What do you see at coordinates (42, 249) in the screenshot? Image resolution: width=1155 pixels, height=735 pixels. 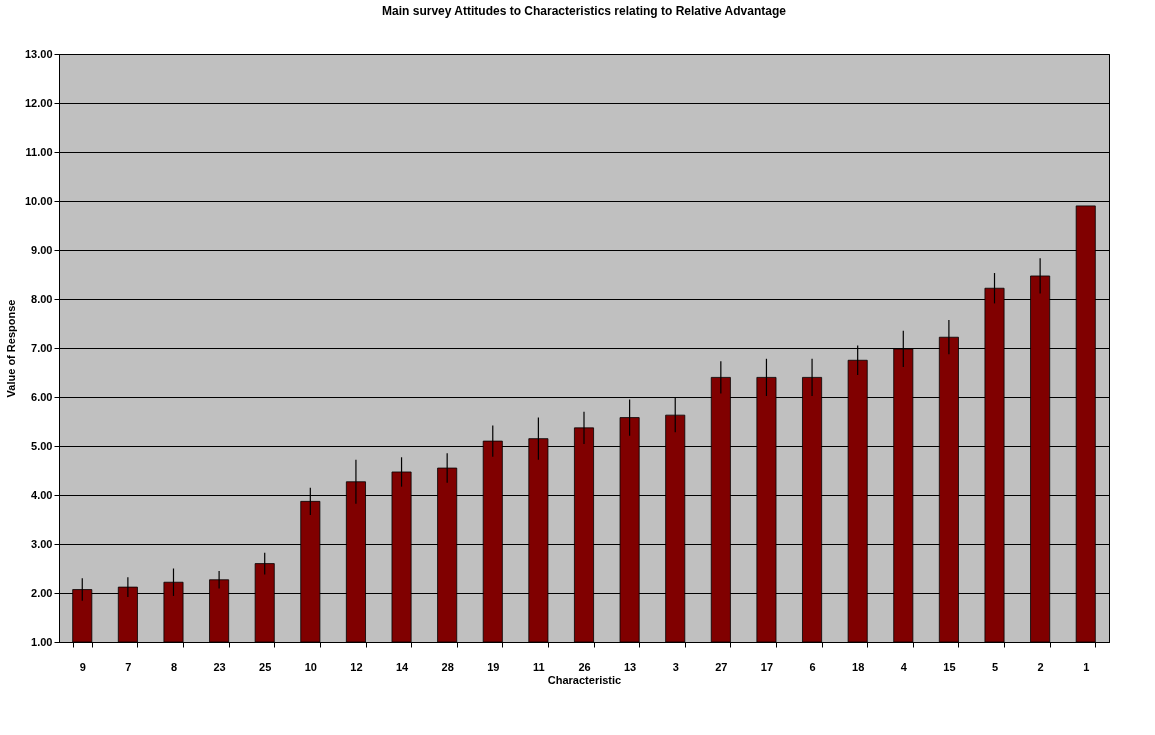 I see `y-tick-label: 9.00` at bounding box center [42, 249].